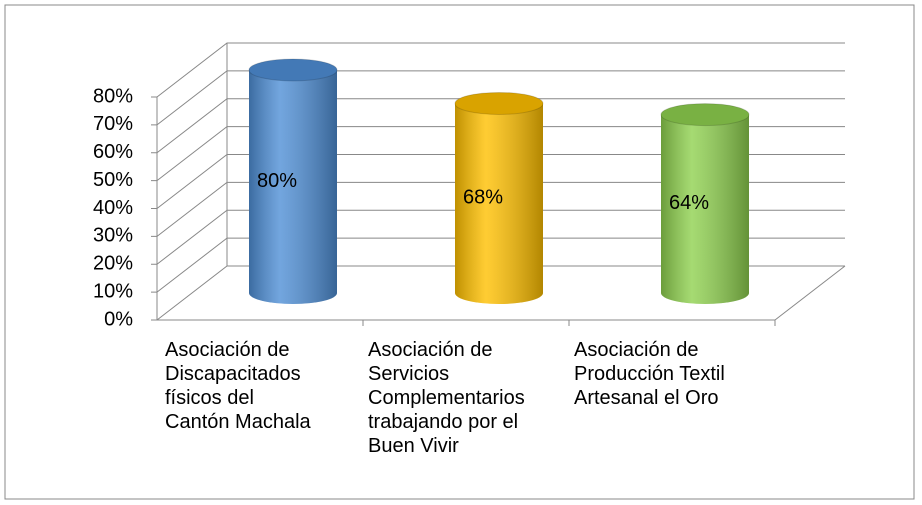 The image size is (922, 505). I want to click on y-tick-label: 40%, so click(113, 208).